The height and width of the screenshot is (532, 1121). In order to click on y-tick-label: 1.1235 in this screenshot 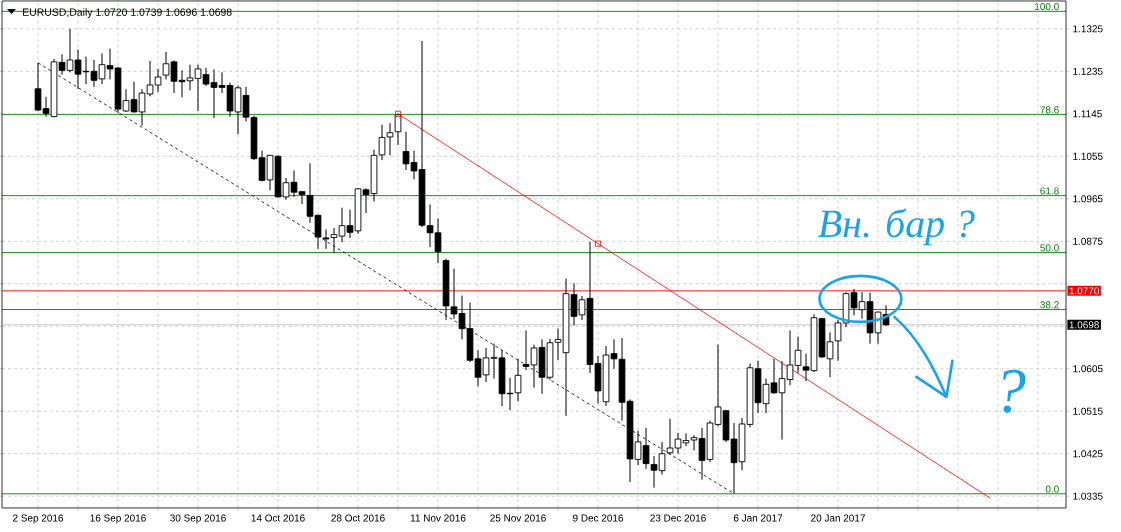, I will do `click(1088, 71)`.